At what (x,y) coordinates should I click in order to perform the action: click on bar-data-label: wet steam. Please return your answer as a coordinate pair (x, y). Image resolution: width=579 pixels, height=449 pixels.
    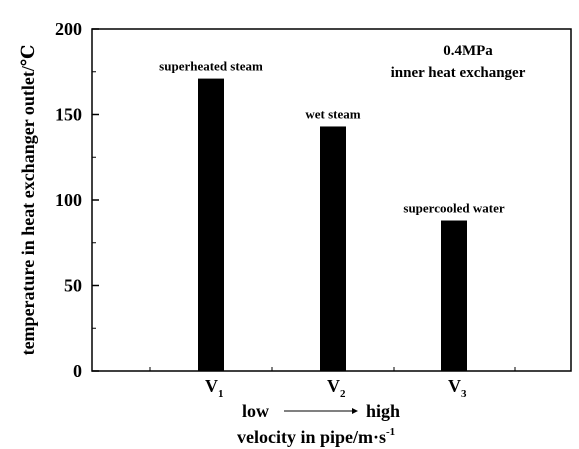
    Looking at the image, I should click on (332, 113).